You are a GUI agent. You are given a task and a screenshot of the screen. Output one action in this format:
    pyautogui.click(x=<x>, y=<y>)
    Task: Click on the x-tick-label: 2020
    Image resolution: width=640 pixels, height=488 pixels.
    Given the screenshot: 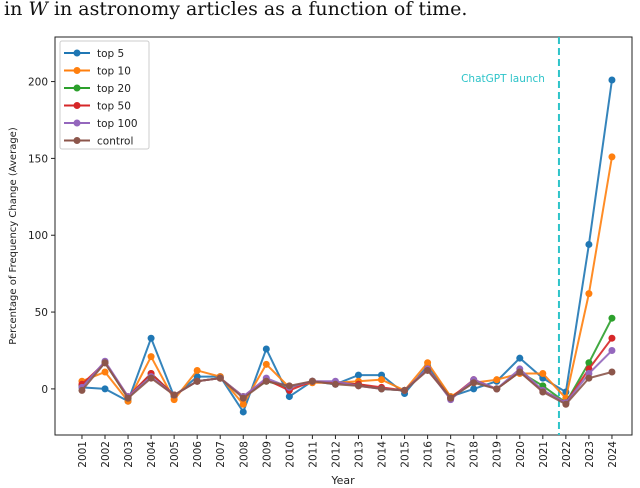 What is the action you would take?
    pyautogui.click(x=521, y=454)
    